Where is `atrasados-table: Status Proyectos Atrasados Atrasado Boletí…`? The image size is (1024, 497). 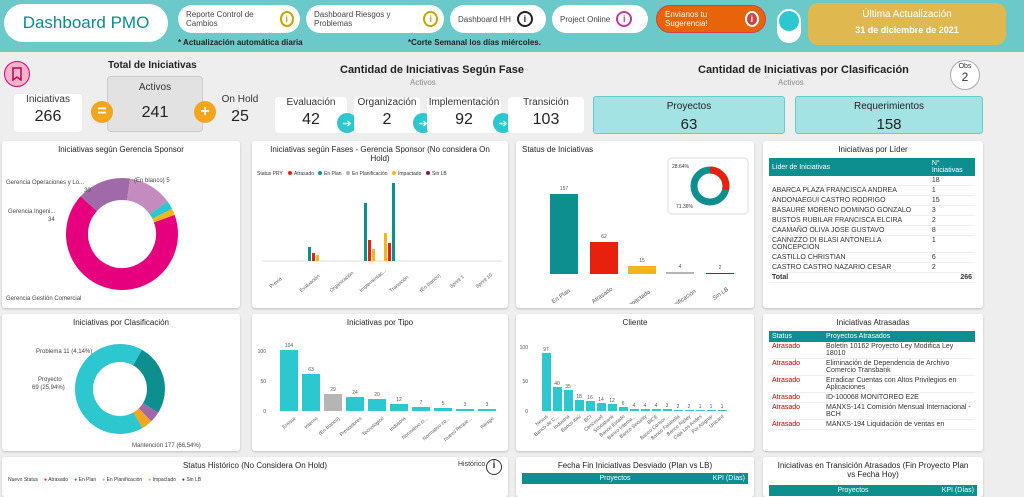 atrasados-table: Status Proyectos Atrasados Atrasado Boletí… is located at coordinates (872, 380).